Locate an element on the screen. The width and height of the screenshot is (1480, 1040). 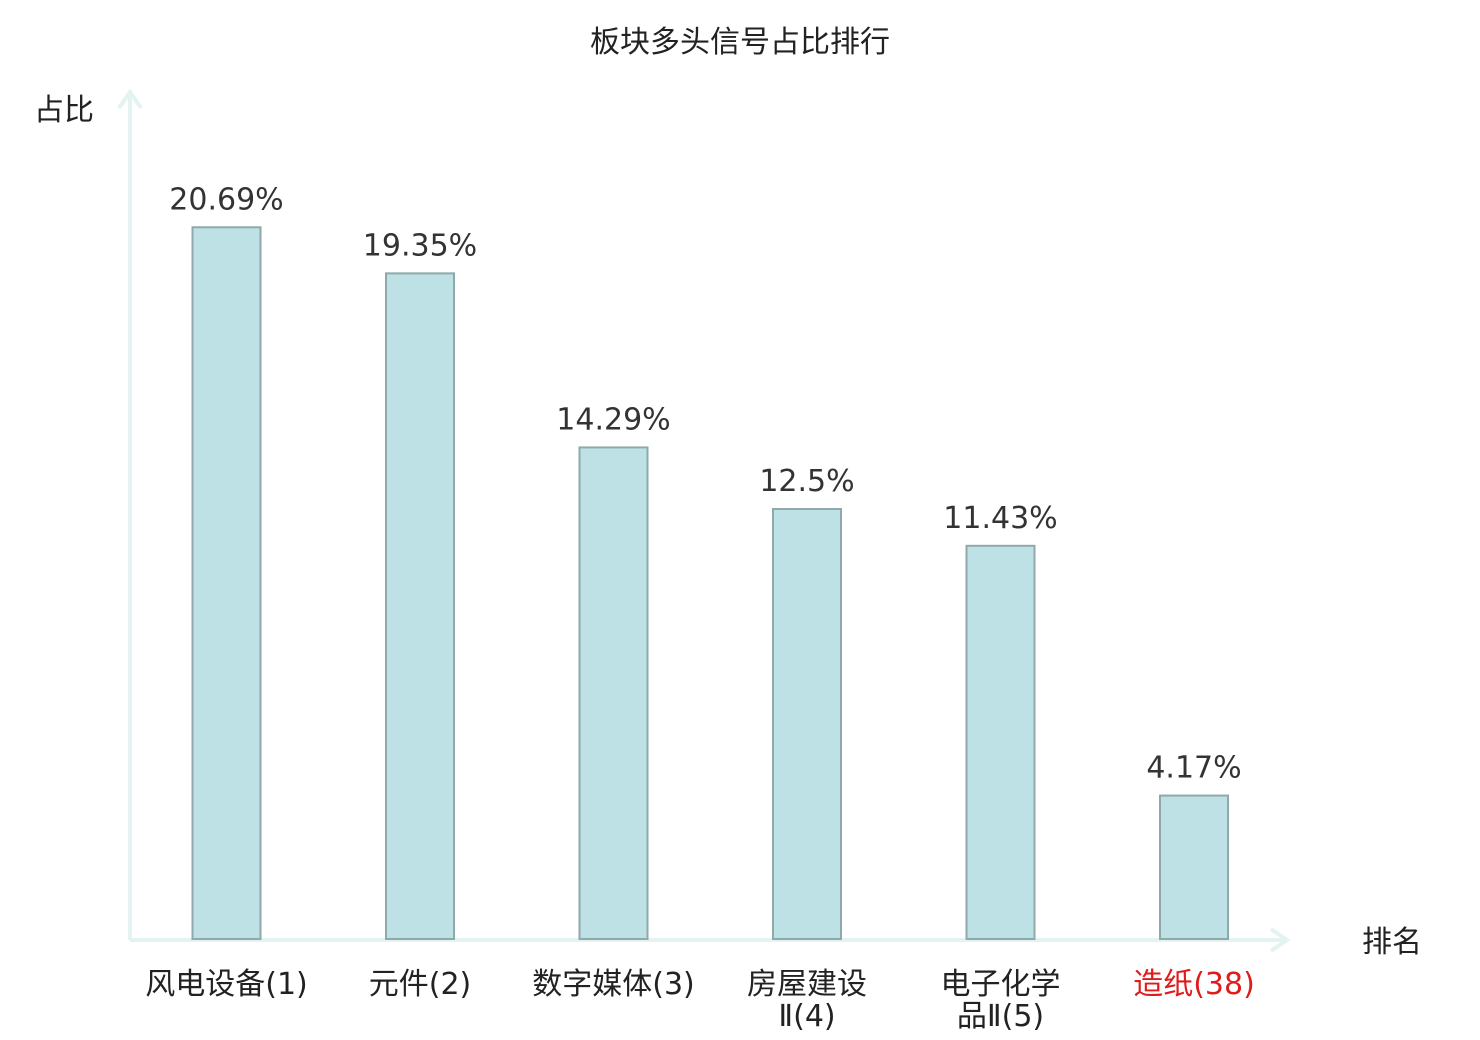
bar-value-label: 11.43% is located at coordinates (1000, 518).